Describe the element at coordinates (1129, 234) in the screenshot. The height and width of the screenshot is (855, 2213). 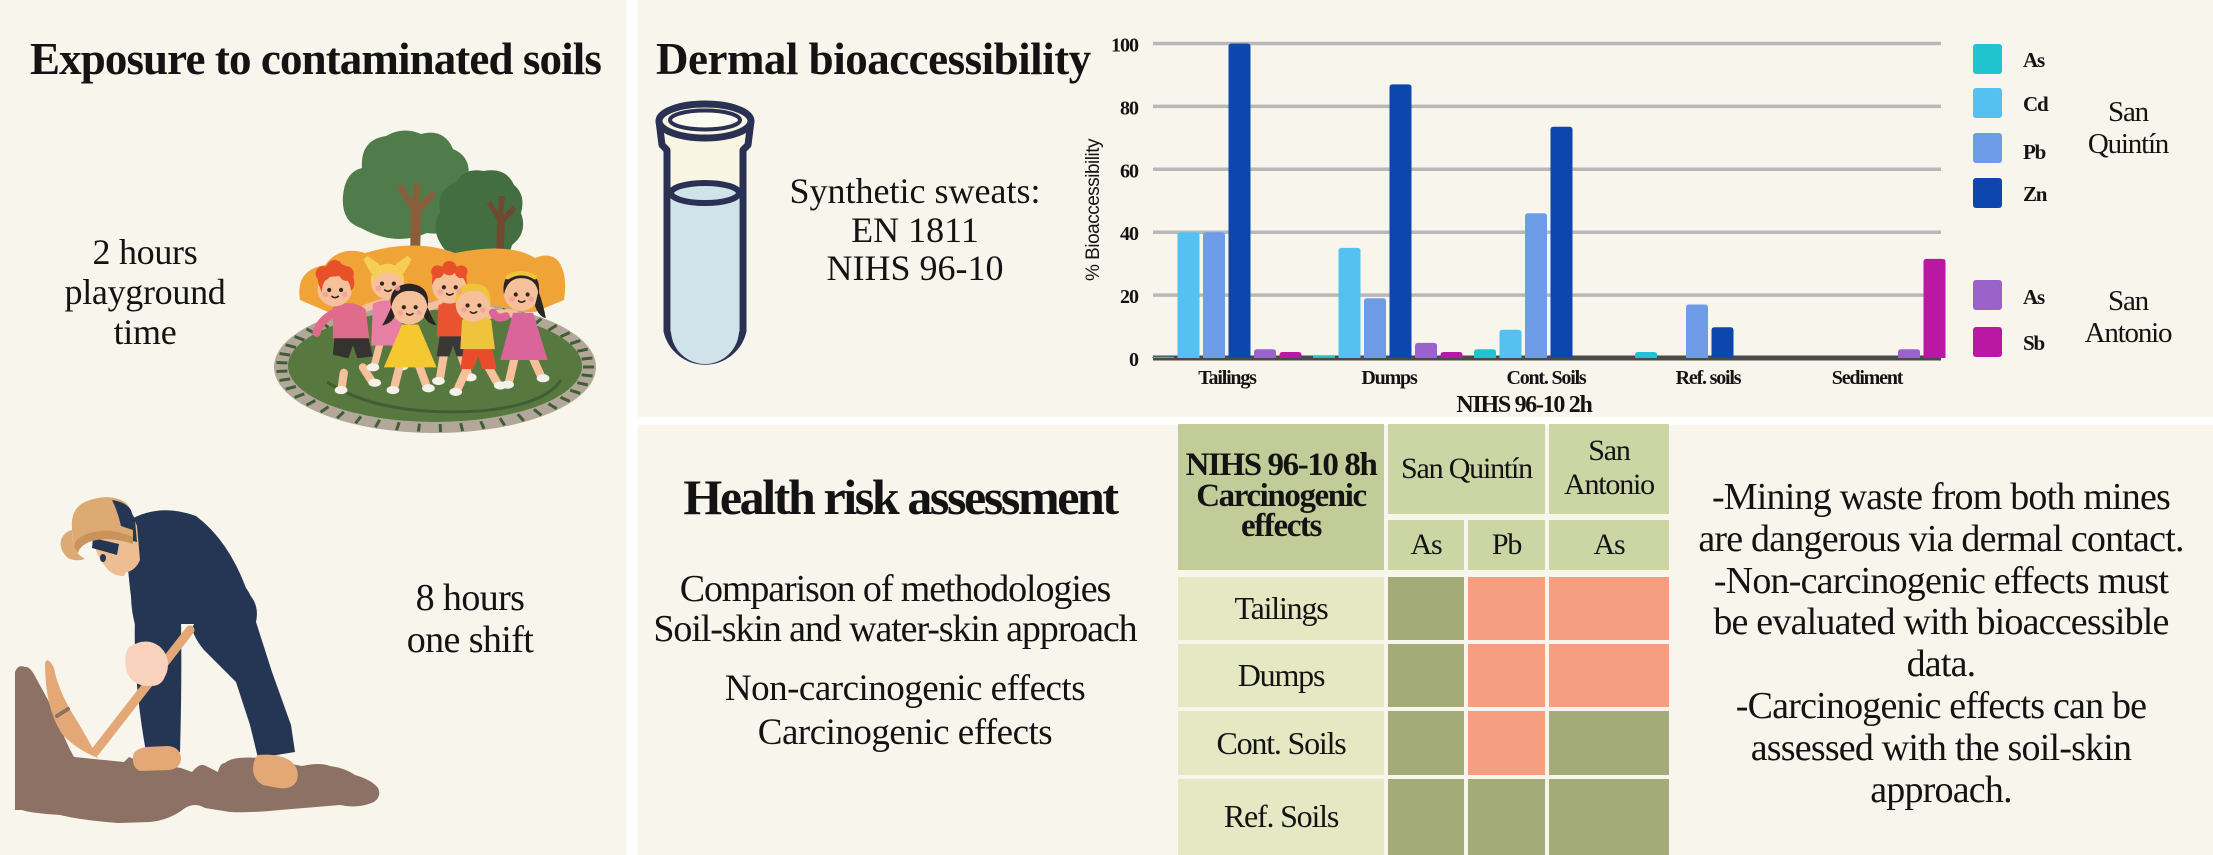
I see `svg-text: 40` at that location.